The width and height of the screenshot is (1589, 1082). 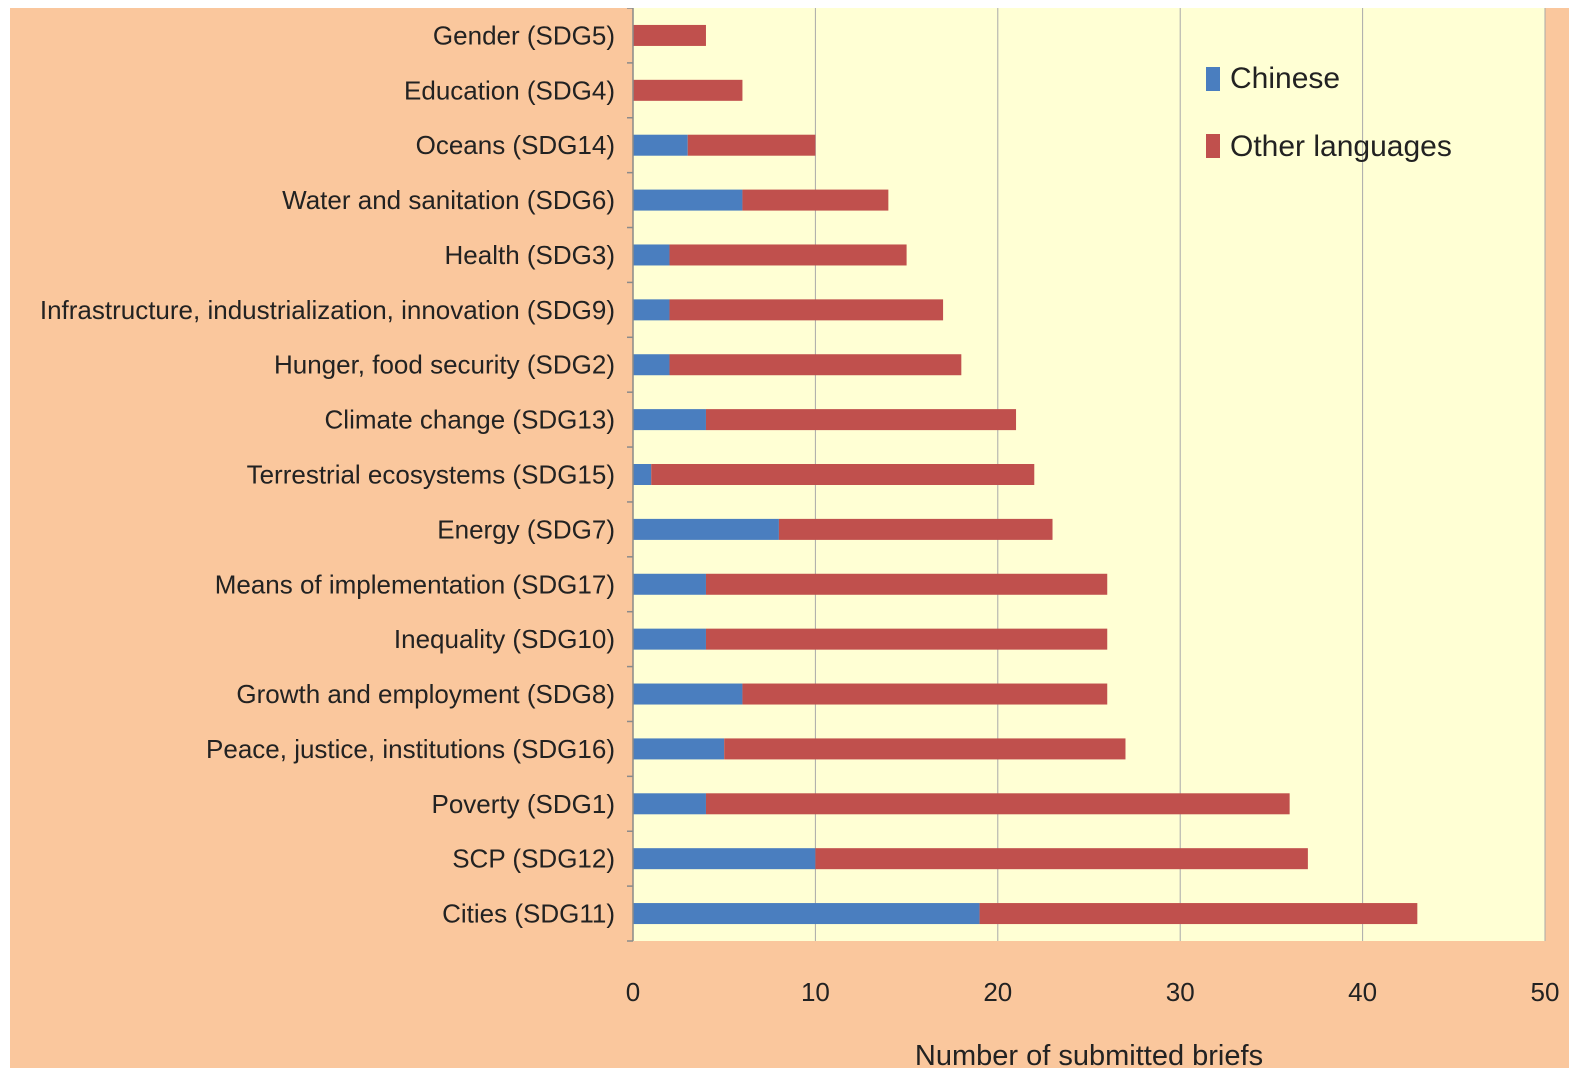 What do you see at coordinates (515, 145) in the screenshot?
I see `category-label: Oceans (SDG14)` at bounding box center [515, 145].